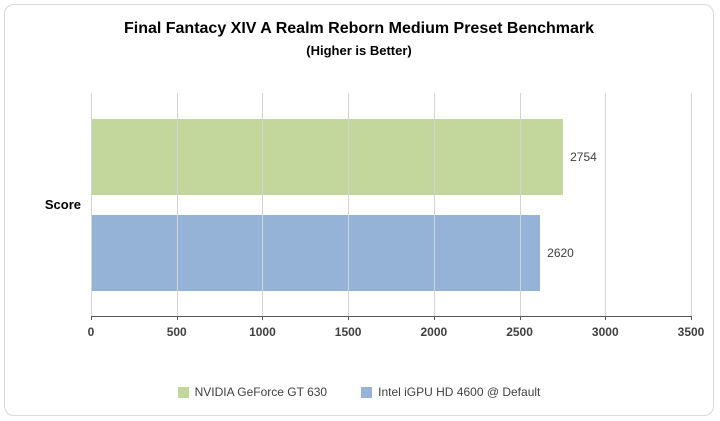 The height and width of the screenshot is (421, 720). Describe the element at coordinates (348, 332) in the screenshot. I see `x-axis-tick-label: 1500` at that location.